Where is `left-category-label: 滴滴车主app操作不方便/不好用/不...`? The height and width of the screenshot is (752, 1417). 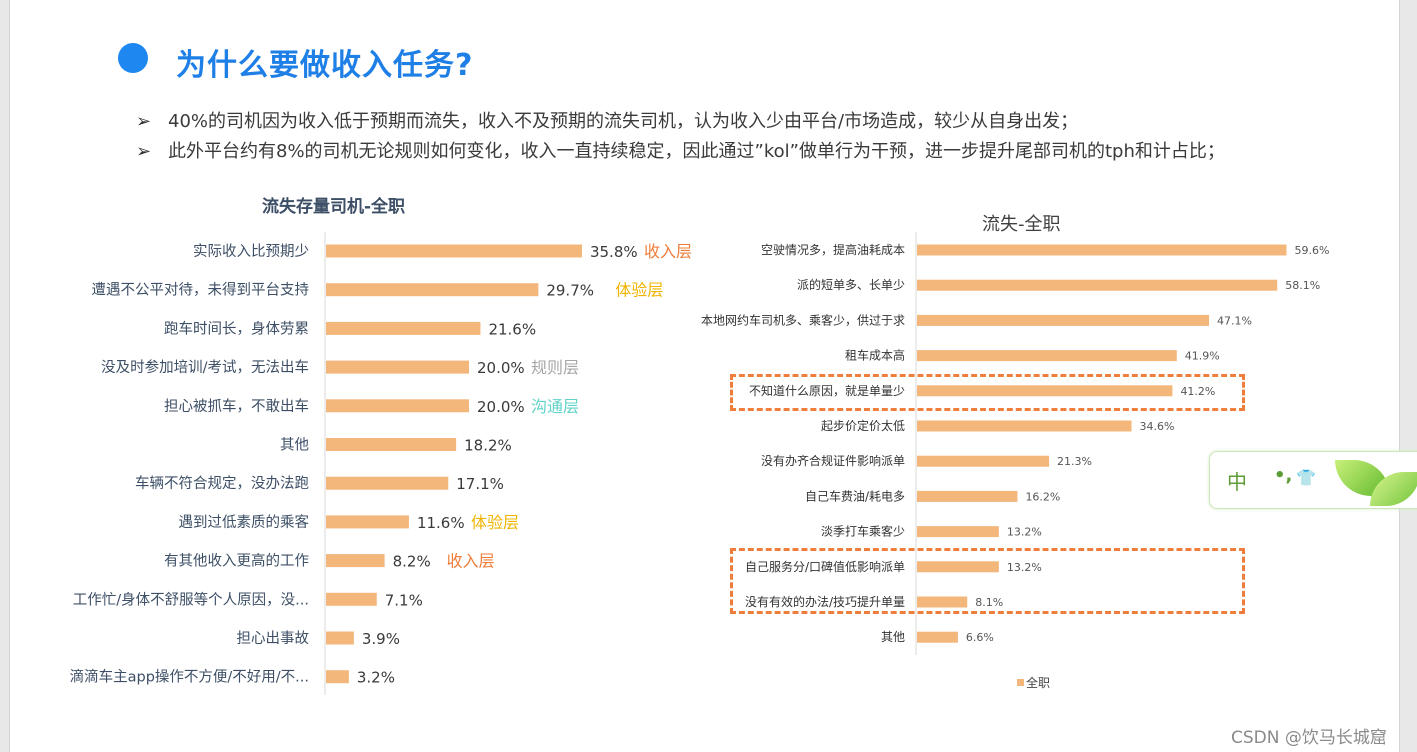 left-category-label: 滴滴车主app操作不方便/不好用/不... is located at coordinates (189, 677).